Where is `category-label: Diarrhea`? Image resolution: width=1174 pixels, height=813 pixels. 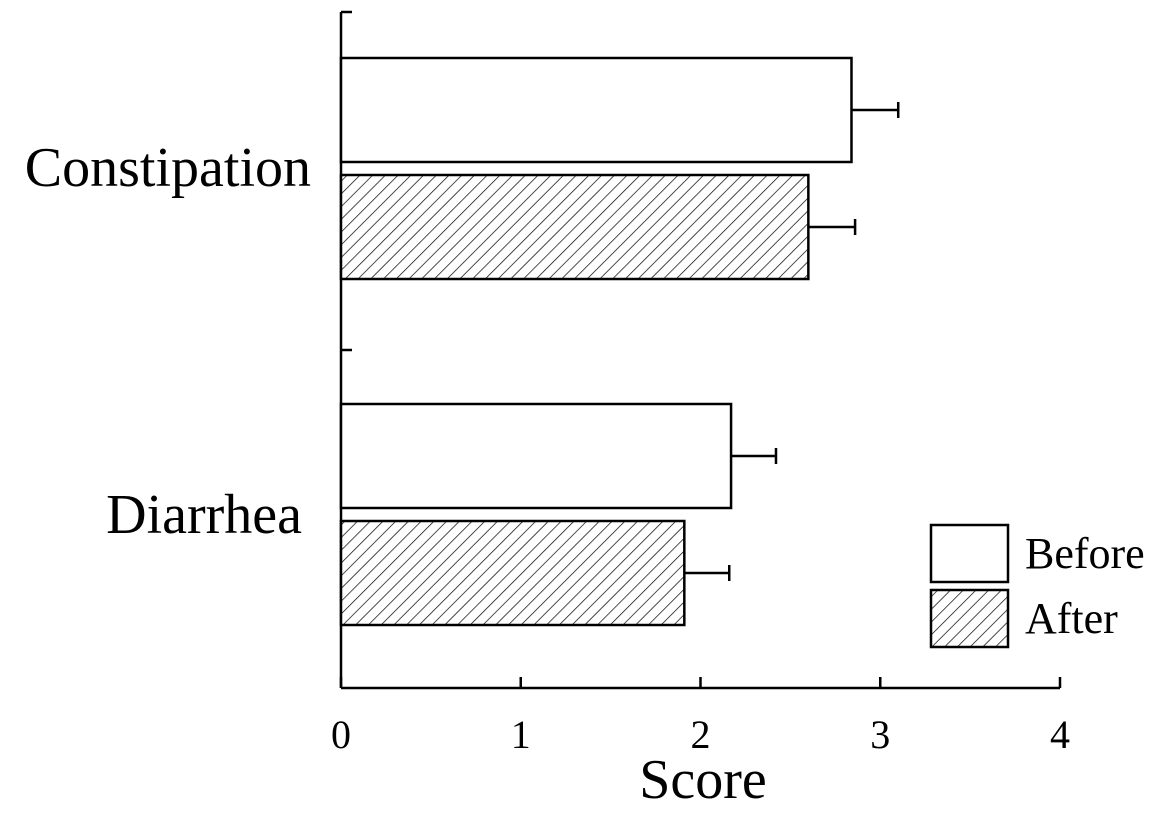 category-label: Diarrhea is located at coordinates (204, 515).